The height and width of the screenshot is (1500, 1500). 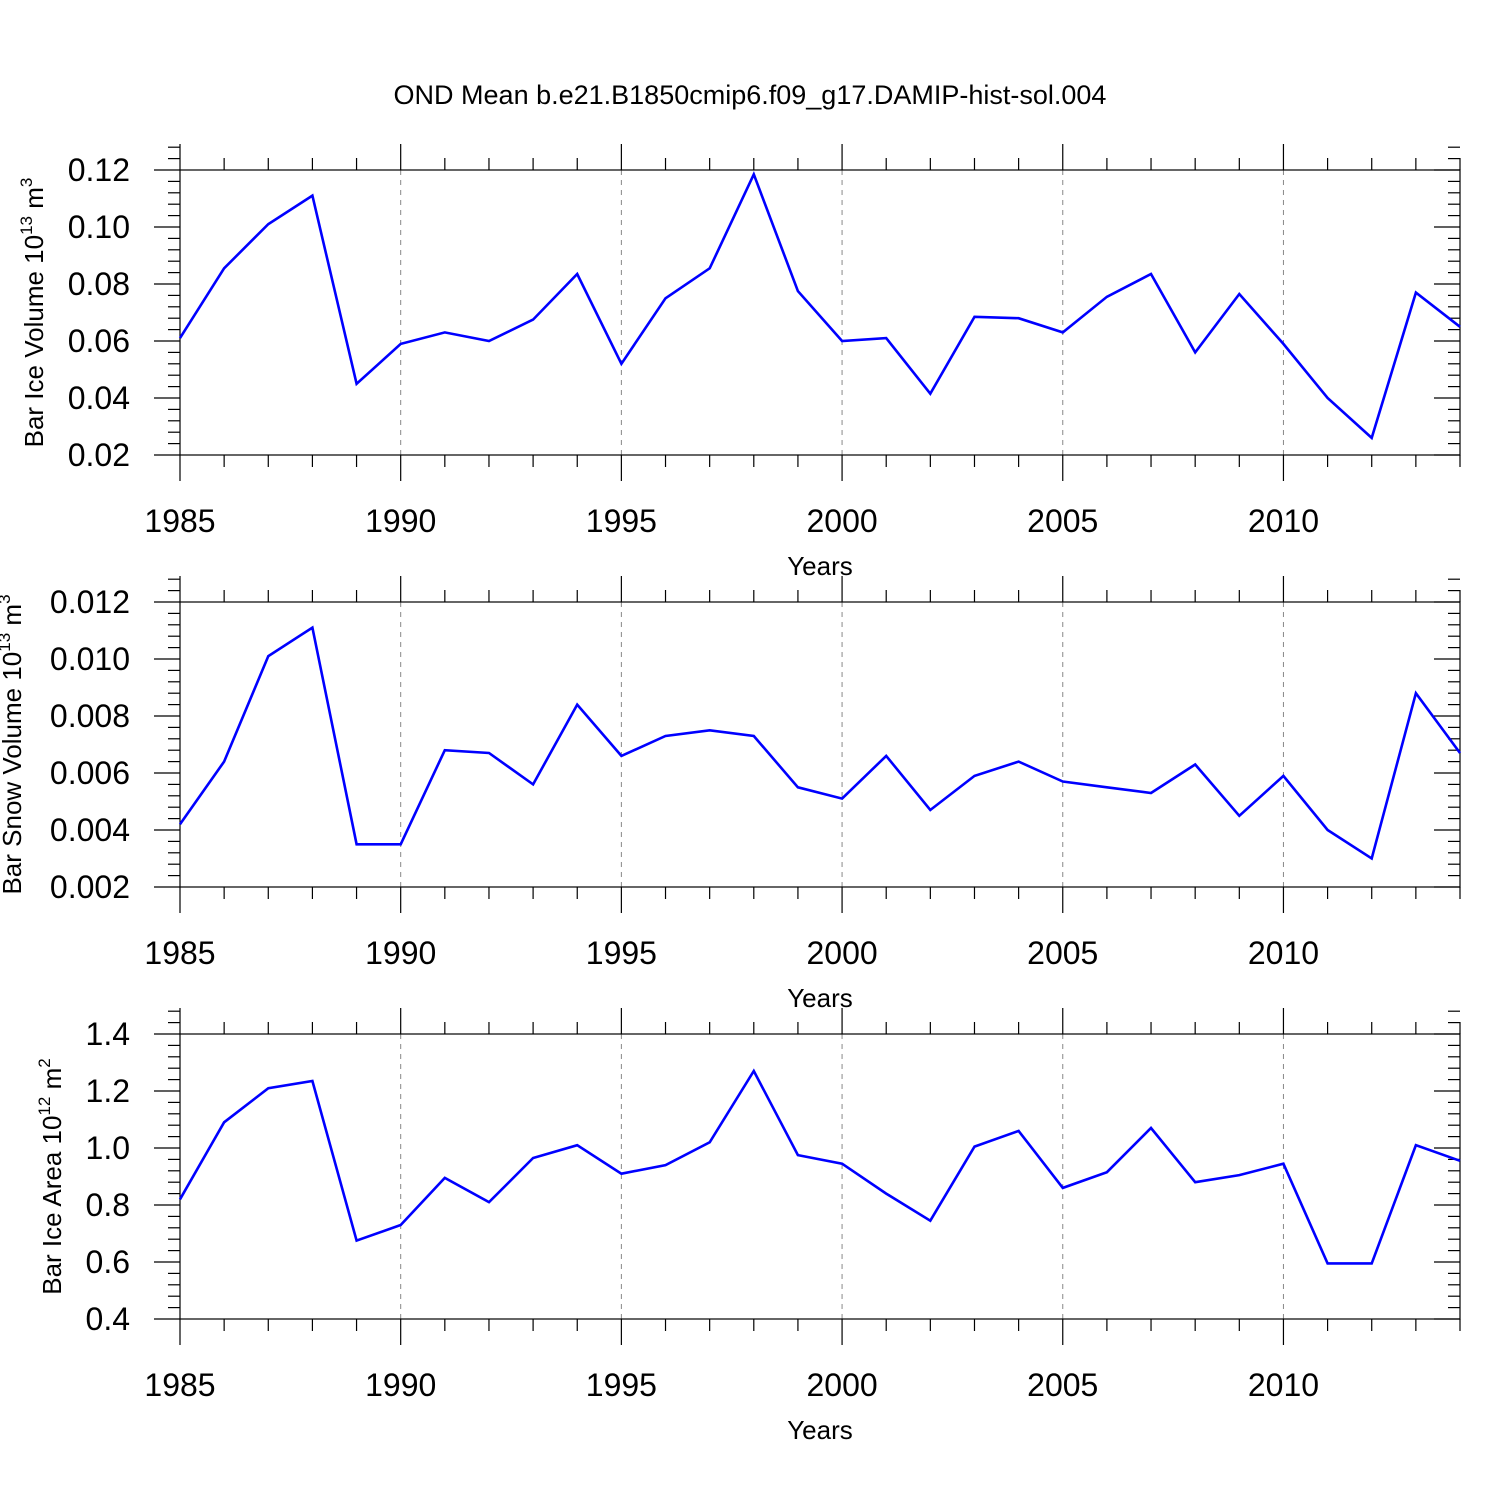 What do you see at coordinates (99, 170) in the screenshot?
I see `y-tick-label: 0.12` at bounding box center [99, 170].